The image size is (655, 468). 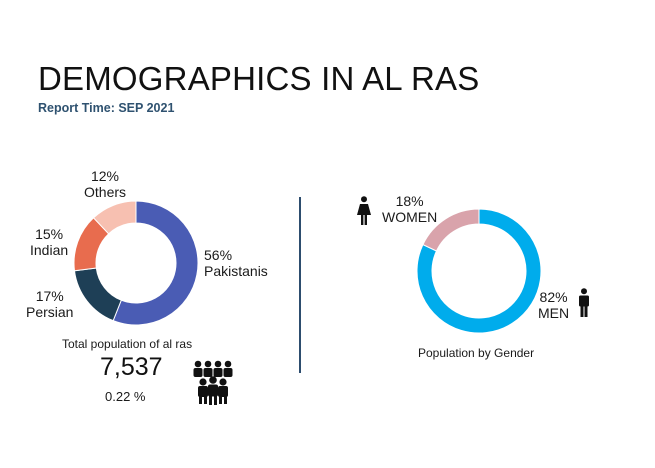 What do you see at coordinates (451, 230) in the screenshot?
I see `slice-women` at bounding box center [451, 230].